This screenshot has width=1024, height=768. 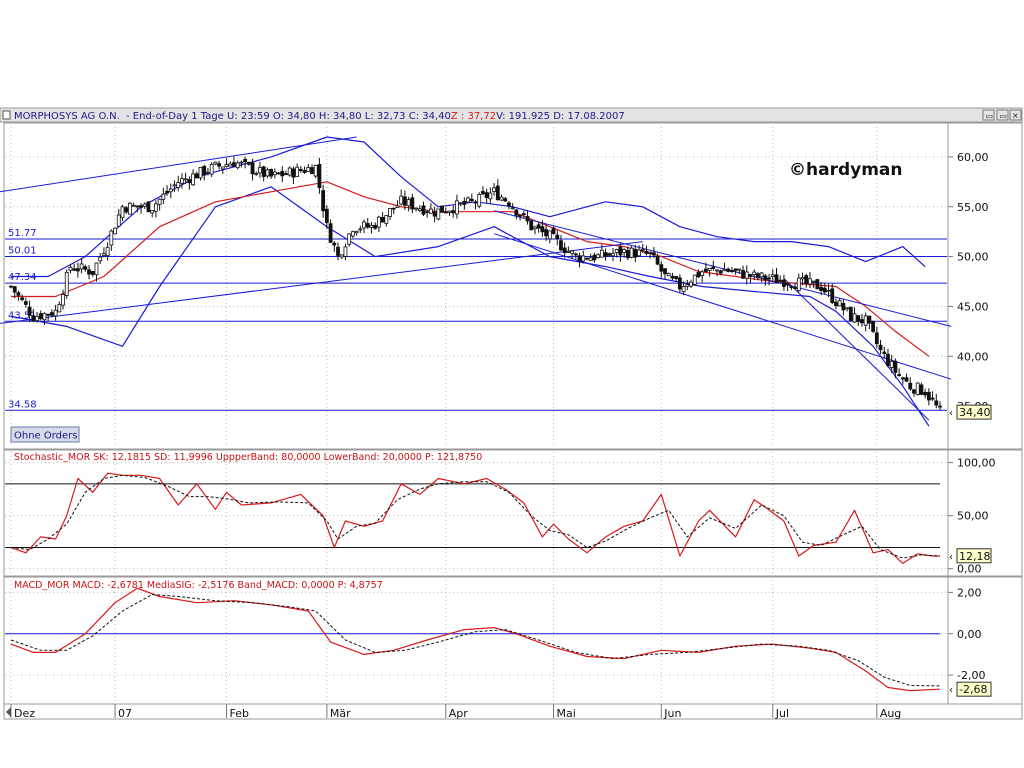 I want to click on header-z: Z : 37,72, so click(x=473, y=116).